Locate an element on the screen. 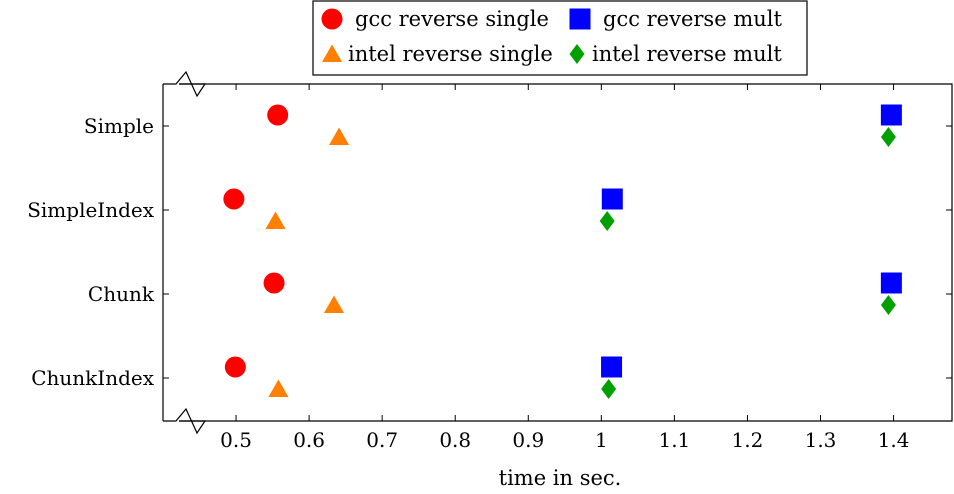 This screenshot has height=494, width=954. x-tick-label: 1 is located at coordinates (601, 440).